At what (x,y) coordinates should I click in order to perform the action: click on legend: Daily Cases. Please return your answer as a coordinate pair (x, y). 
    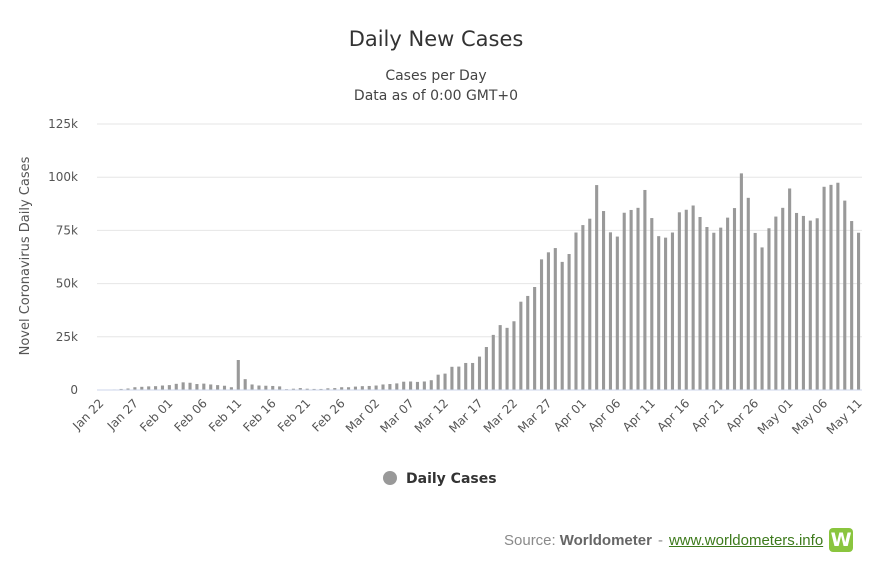
    Looking at the image, I should click on (440, 479).